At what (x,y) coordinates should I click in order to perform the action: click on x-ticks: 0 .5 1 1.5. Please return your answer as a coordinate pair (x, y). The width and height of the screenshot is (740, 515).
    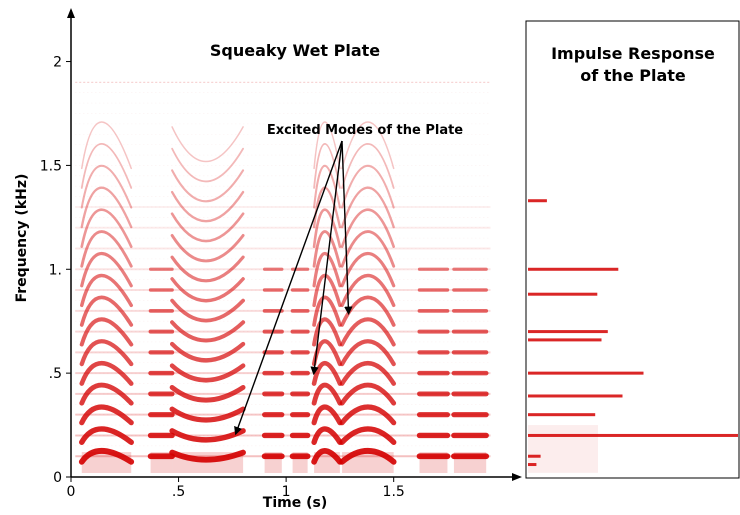
    Looking at the image, I should click on (236, 488).